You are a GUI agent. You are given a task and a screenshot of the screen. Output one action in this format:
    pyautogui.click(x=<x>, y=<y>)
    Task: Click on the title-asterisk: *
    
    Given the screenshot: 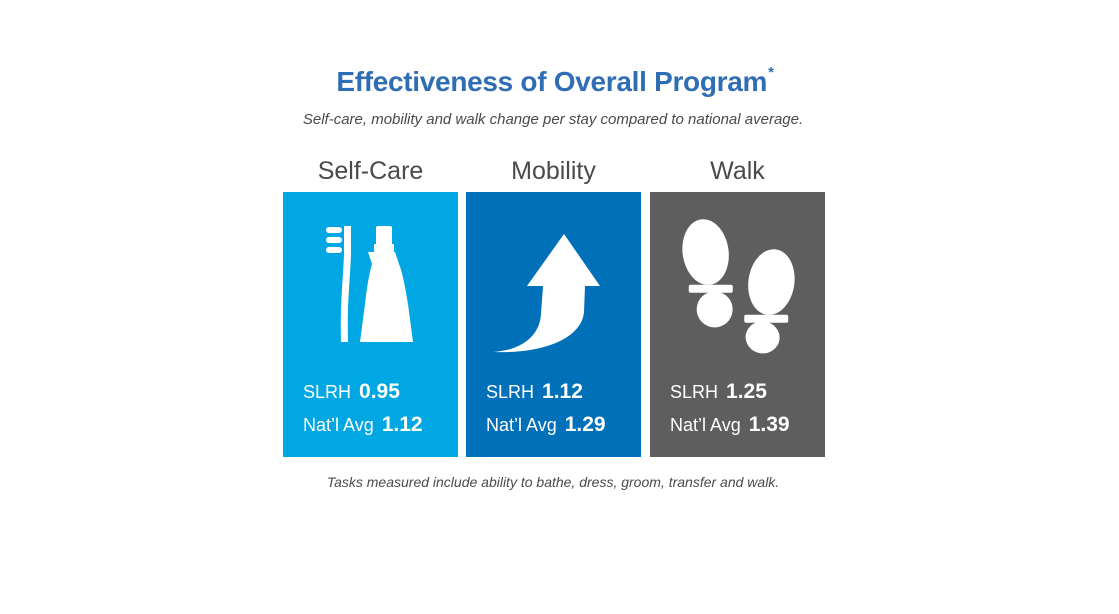 What is the action you would take?
    pyautogui.click(x=771, y=72)
    